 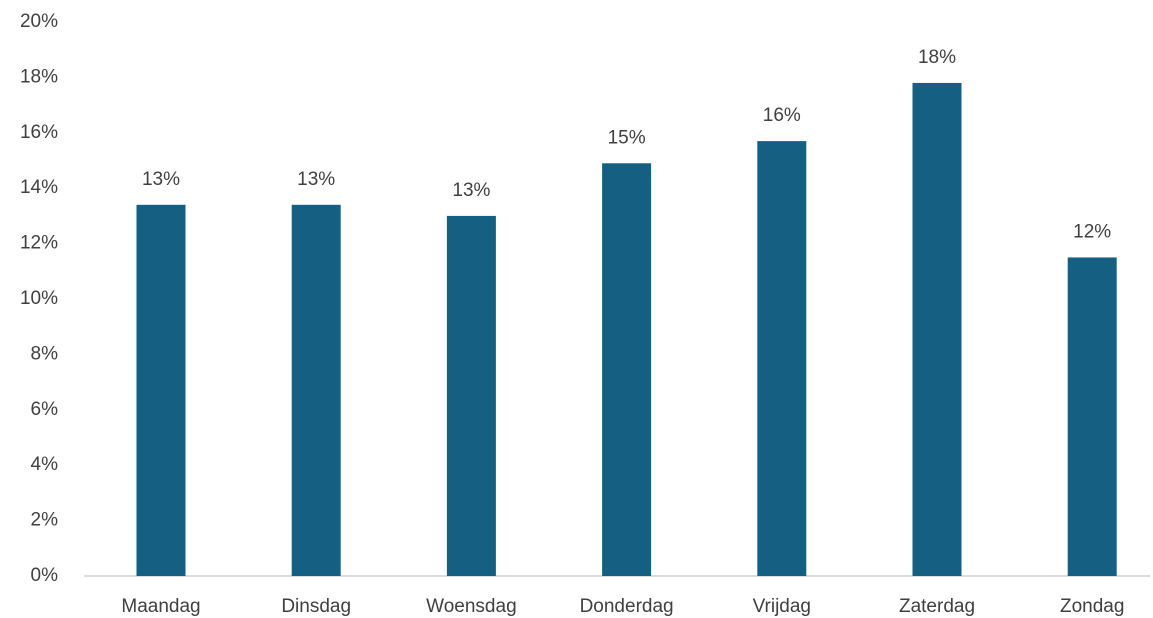 I want to click on x-tick-label: Woensdag, so click(x=471, y=606).